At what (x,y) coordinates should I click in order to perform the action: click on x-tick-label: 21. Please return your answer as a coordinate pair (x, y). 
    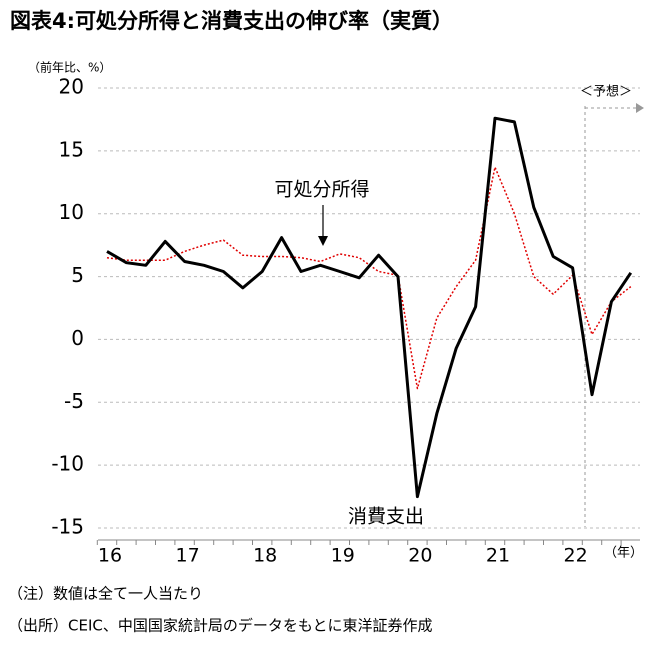
    Looking at the image, I should click on (498, 556).